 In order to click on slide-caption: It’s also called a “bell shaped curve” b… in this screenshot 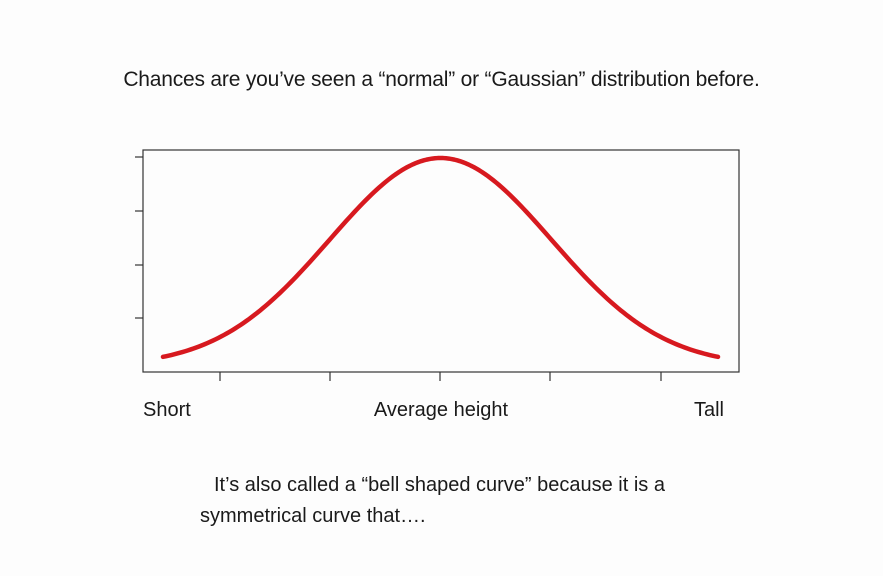, I will do `click(460, 501)`.